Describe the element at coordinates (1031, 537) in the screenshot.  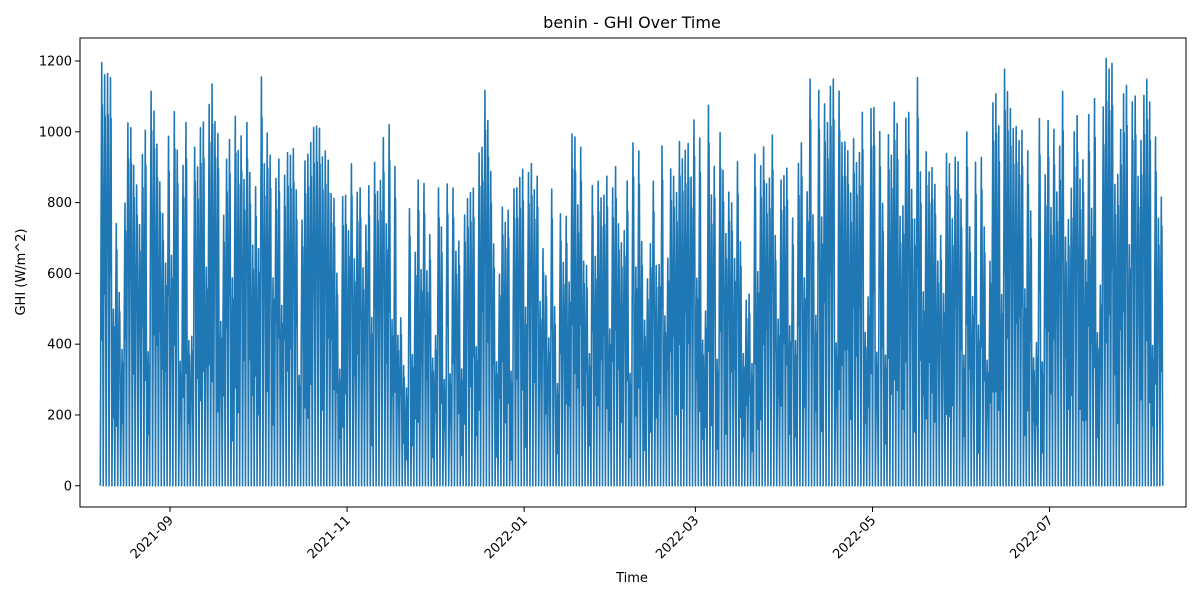
I see `x-tick-label: 2022-07` at that location.